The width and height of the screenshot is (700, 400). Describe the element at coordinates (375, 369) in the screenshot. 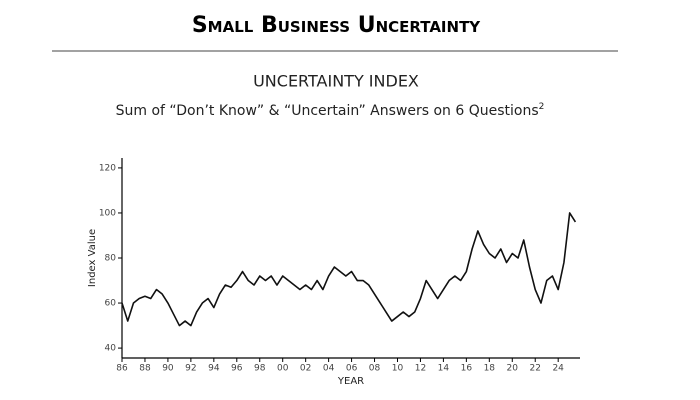

I see `x-tick-label: 08` at that location.